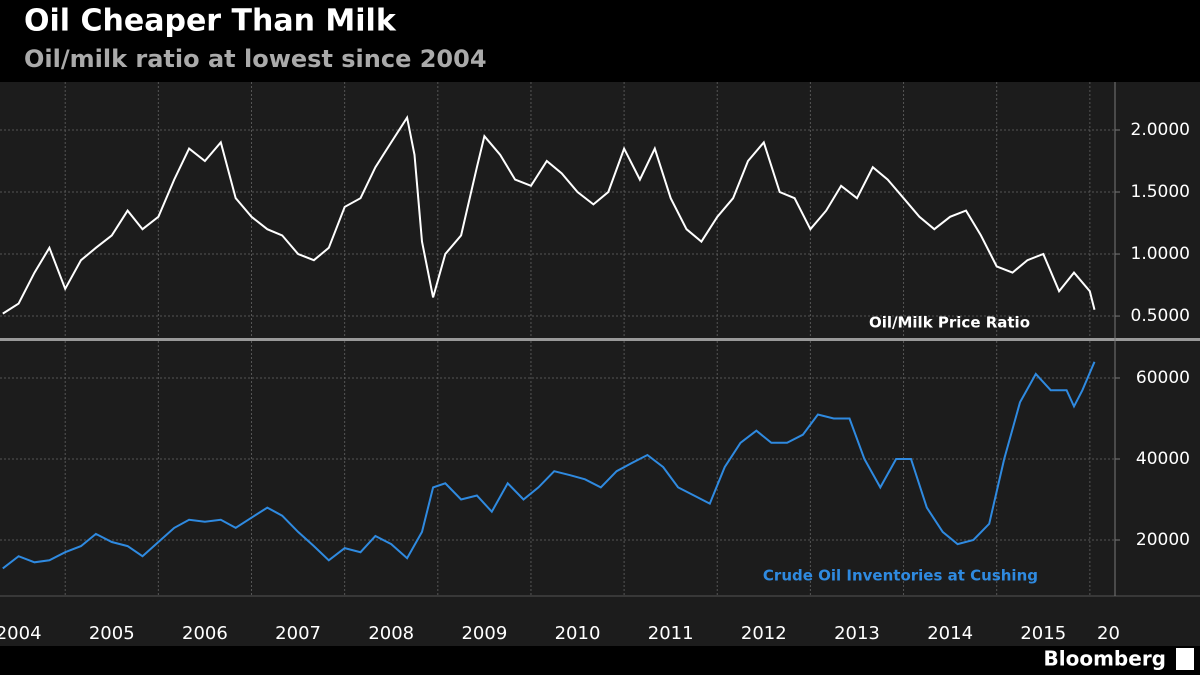 The width and height of the screenshot is (1200, 675). I want to click on chart-title: Oil Cheaper Than Milk, so click(210, 21).